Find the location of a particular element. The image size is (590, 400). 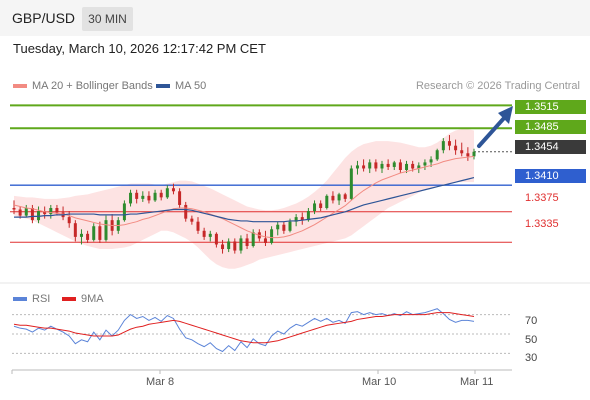

datetime-label: Tuesday, March 10, 2026 12:17:42 PM CET is located at coordinates (139, 48).